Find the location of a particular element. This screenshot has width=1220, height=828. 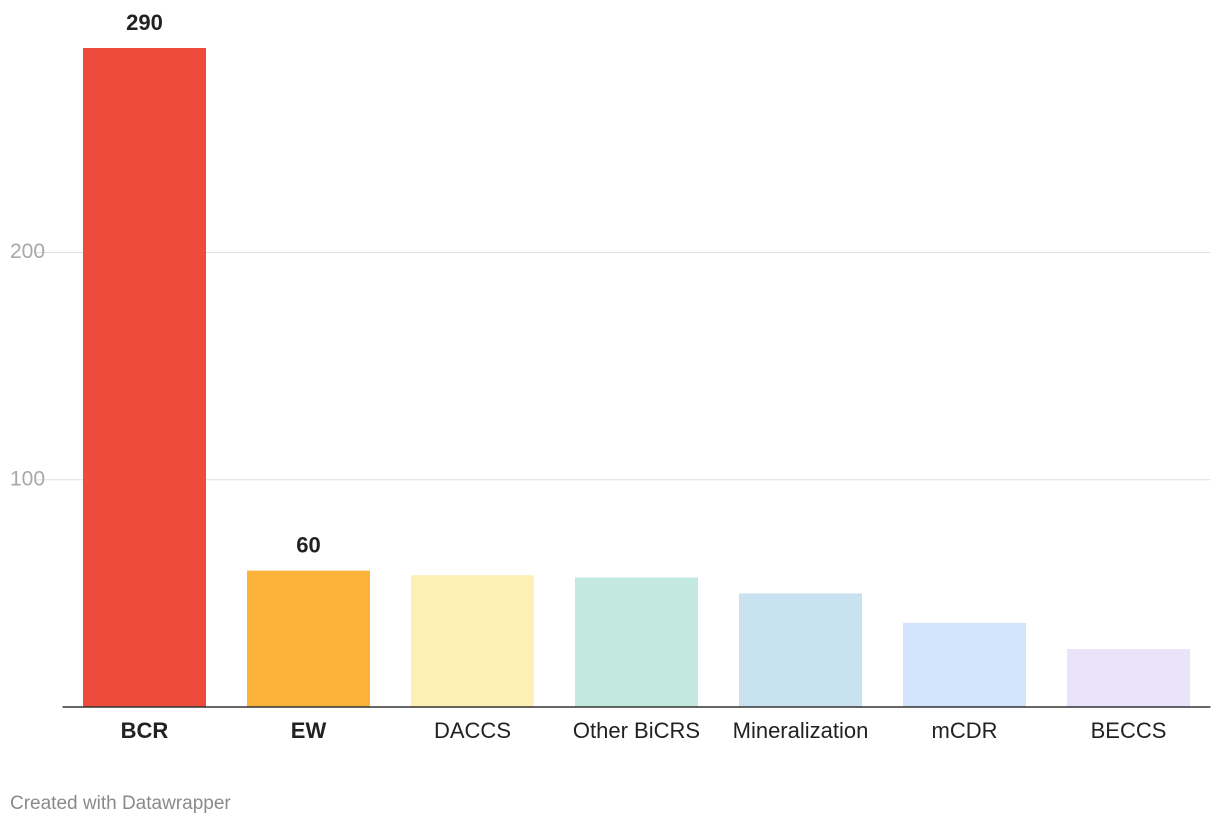

x-tick-label: EW is located at coordinates (309, 730).